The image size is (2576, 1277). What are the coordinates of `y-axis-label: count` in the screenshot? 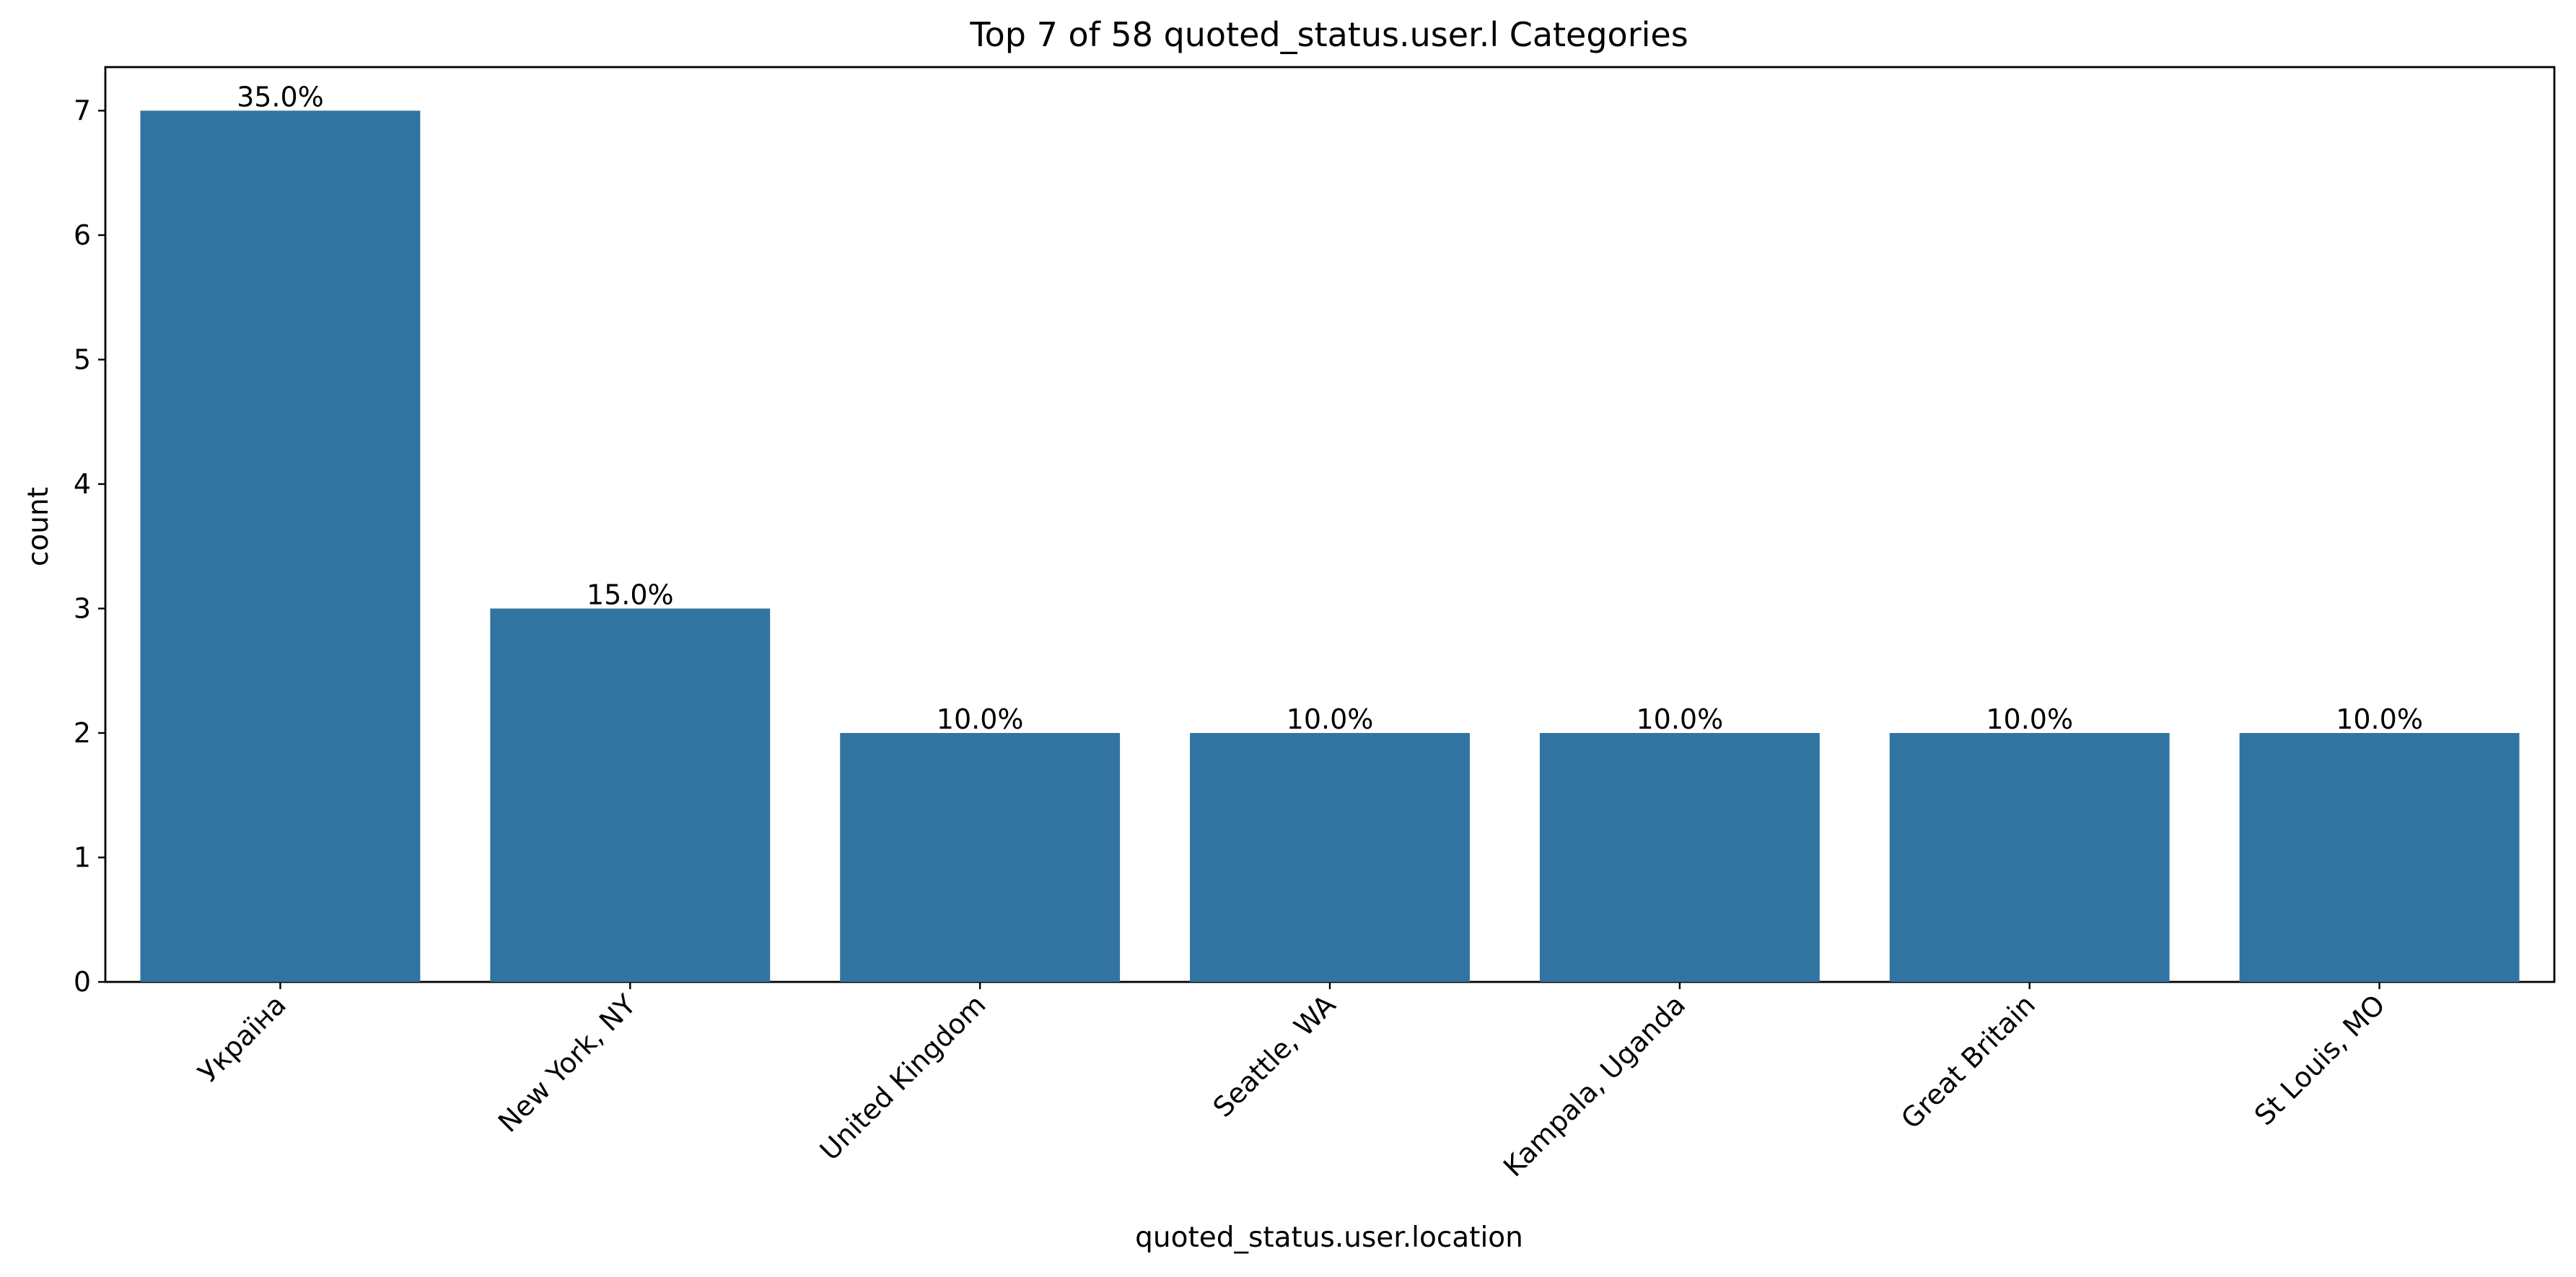 It's located at (38, 526).